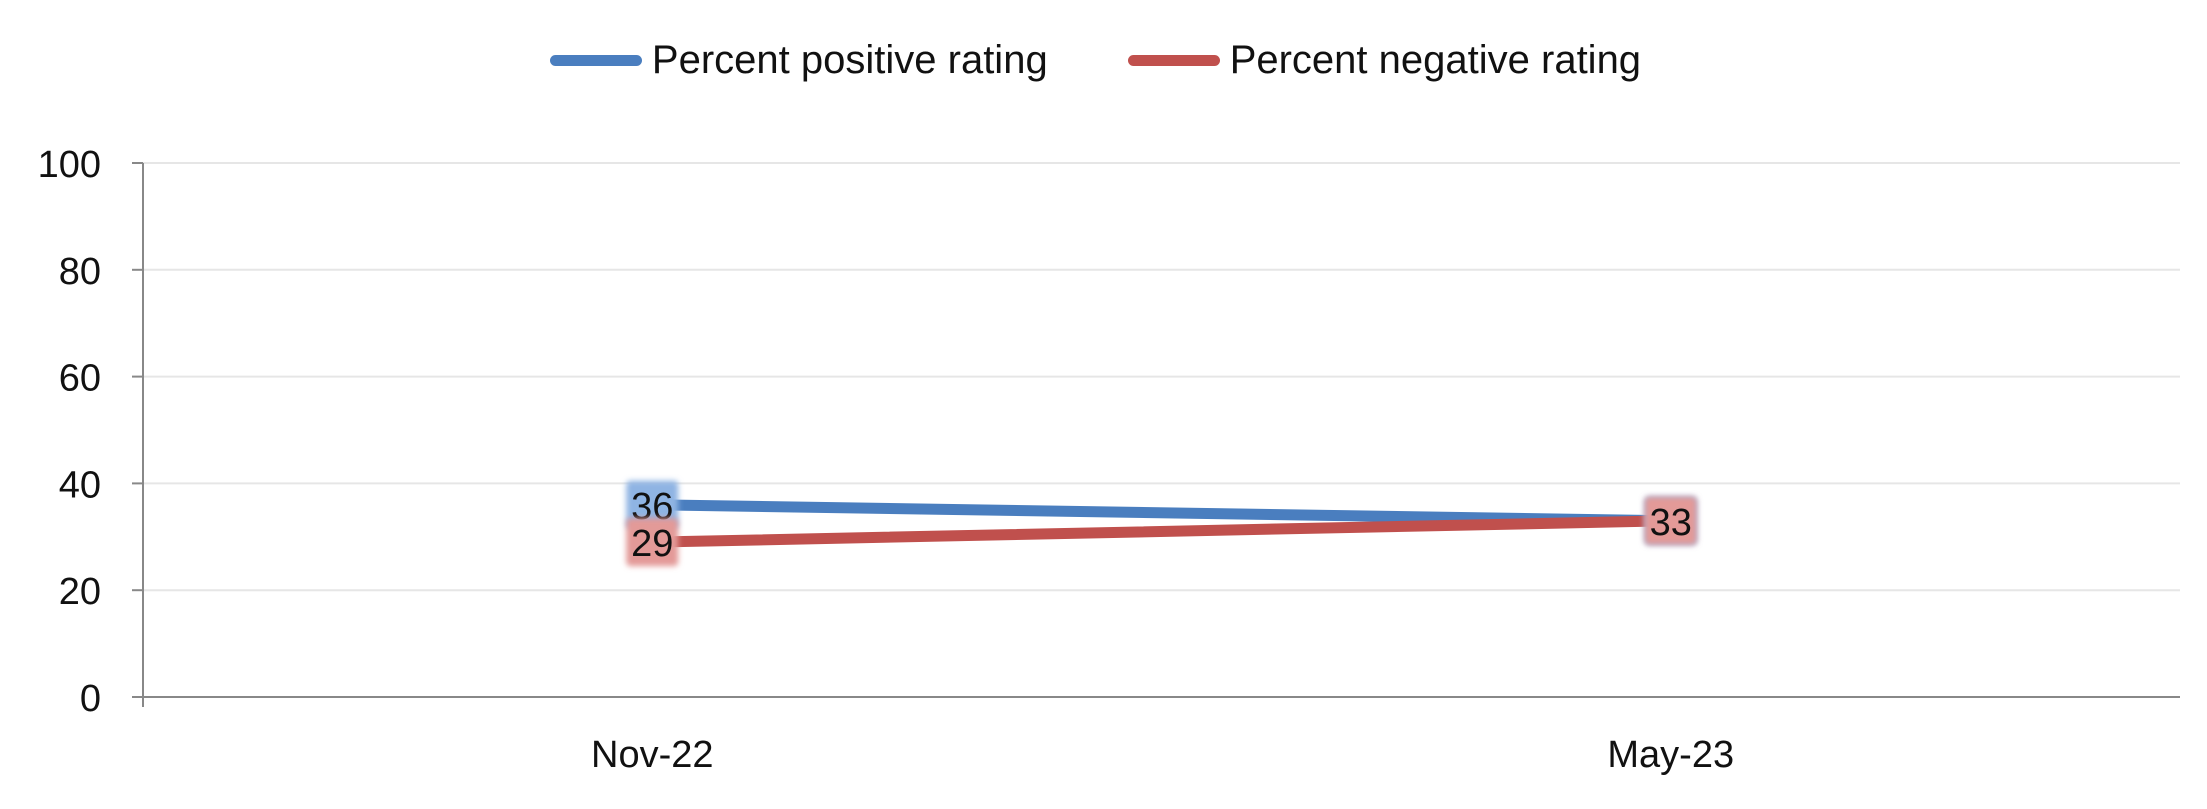 This screenshot has height=809, width=2207. I want to click on legend-item-negative: Percent negative rating, so click(1384, 60).